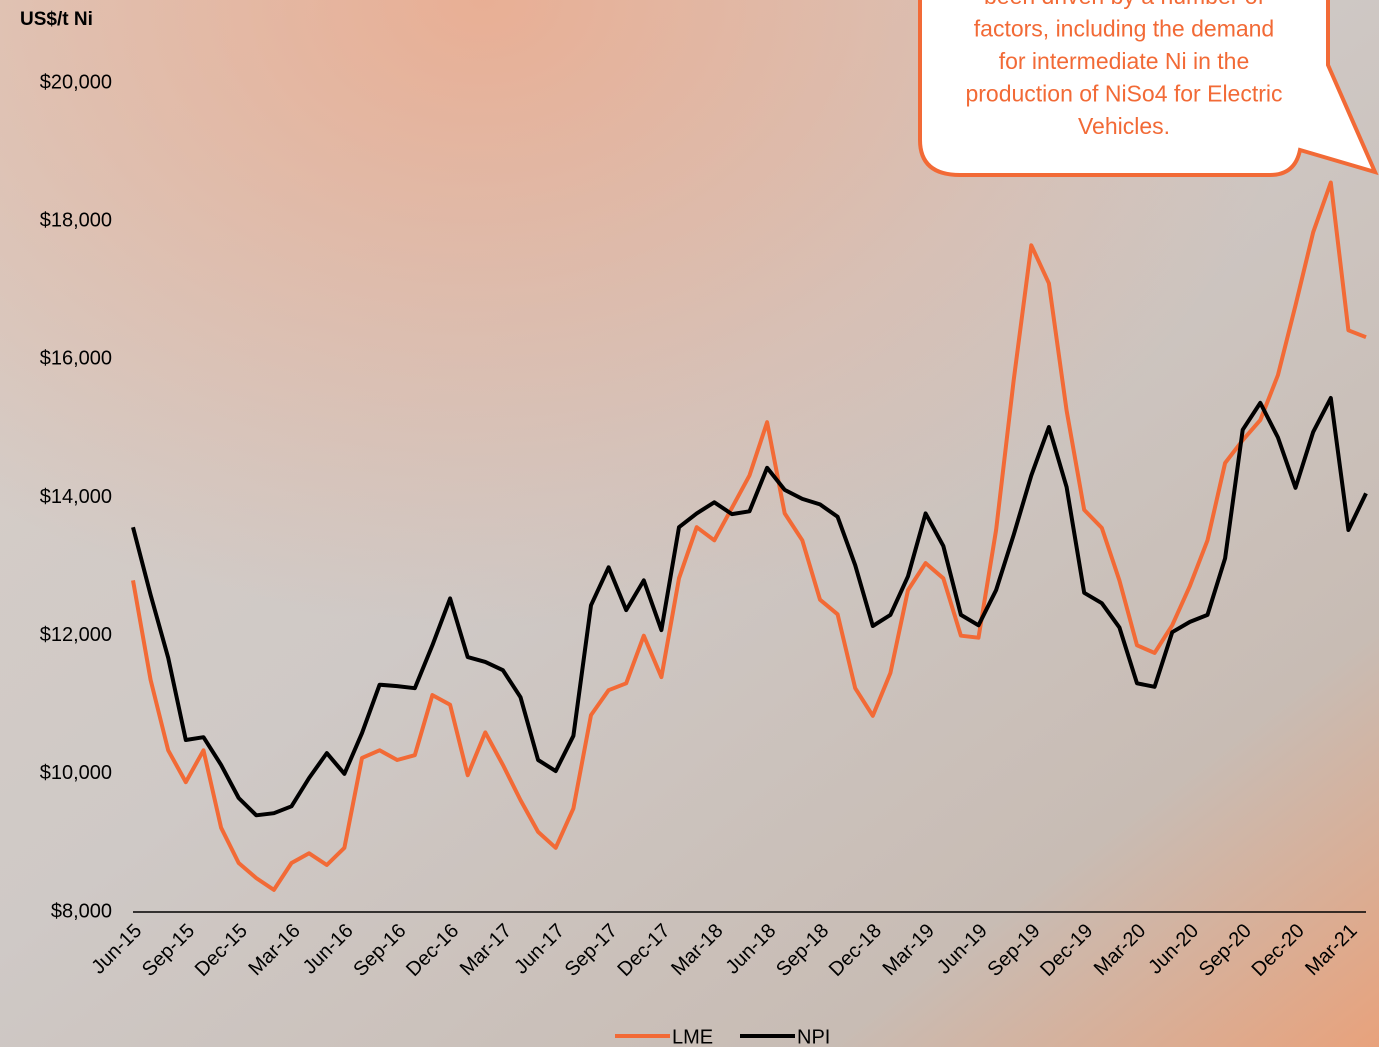 This screenshot has height=1047, width=1379. What do you see at coordinates (692, 1036) in the screenshot?
I see `legend-label: LME` at bounding box center [692, 1036].